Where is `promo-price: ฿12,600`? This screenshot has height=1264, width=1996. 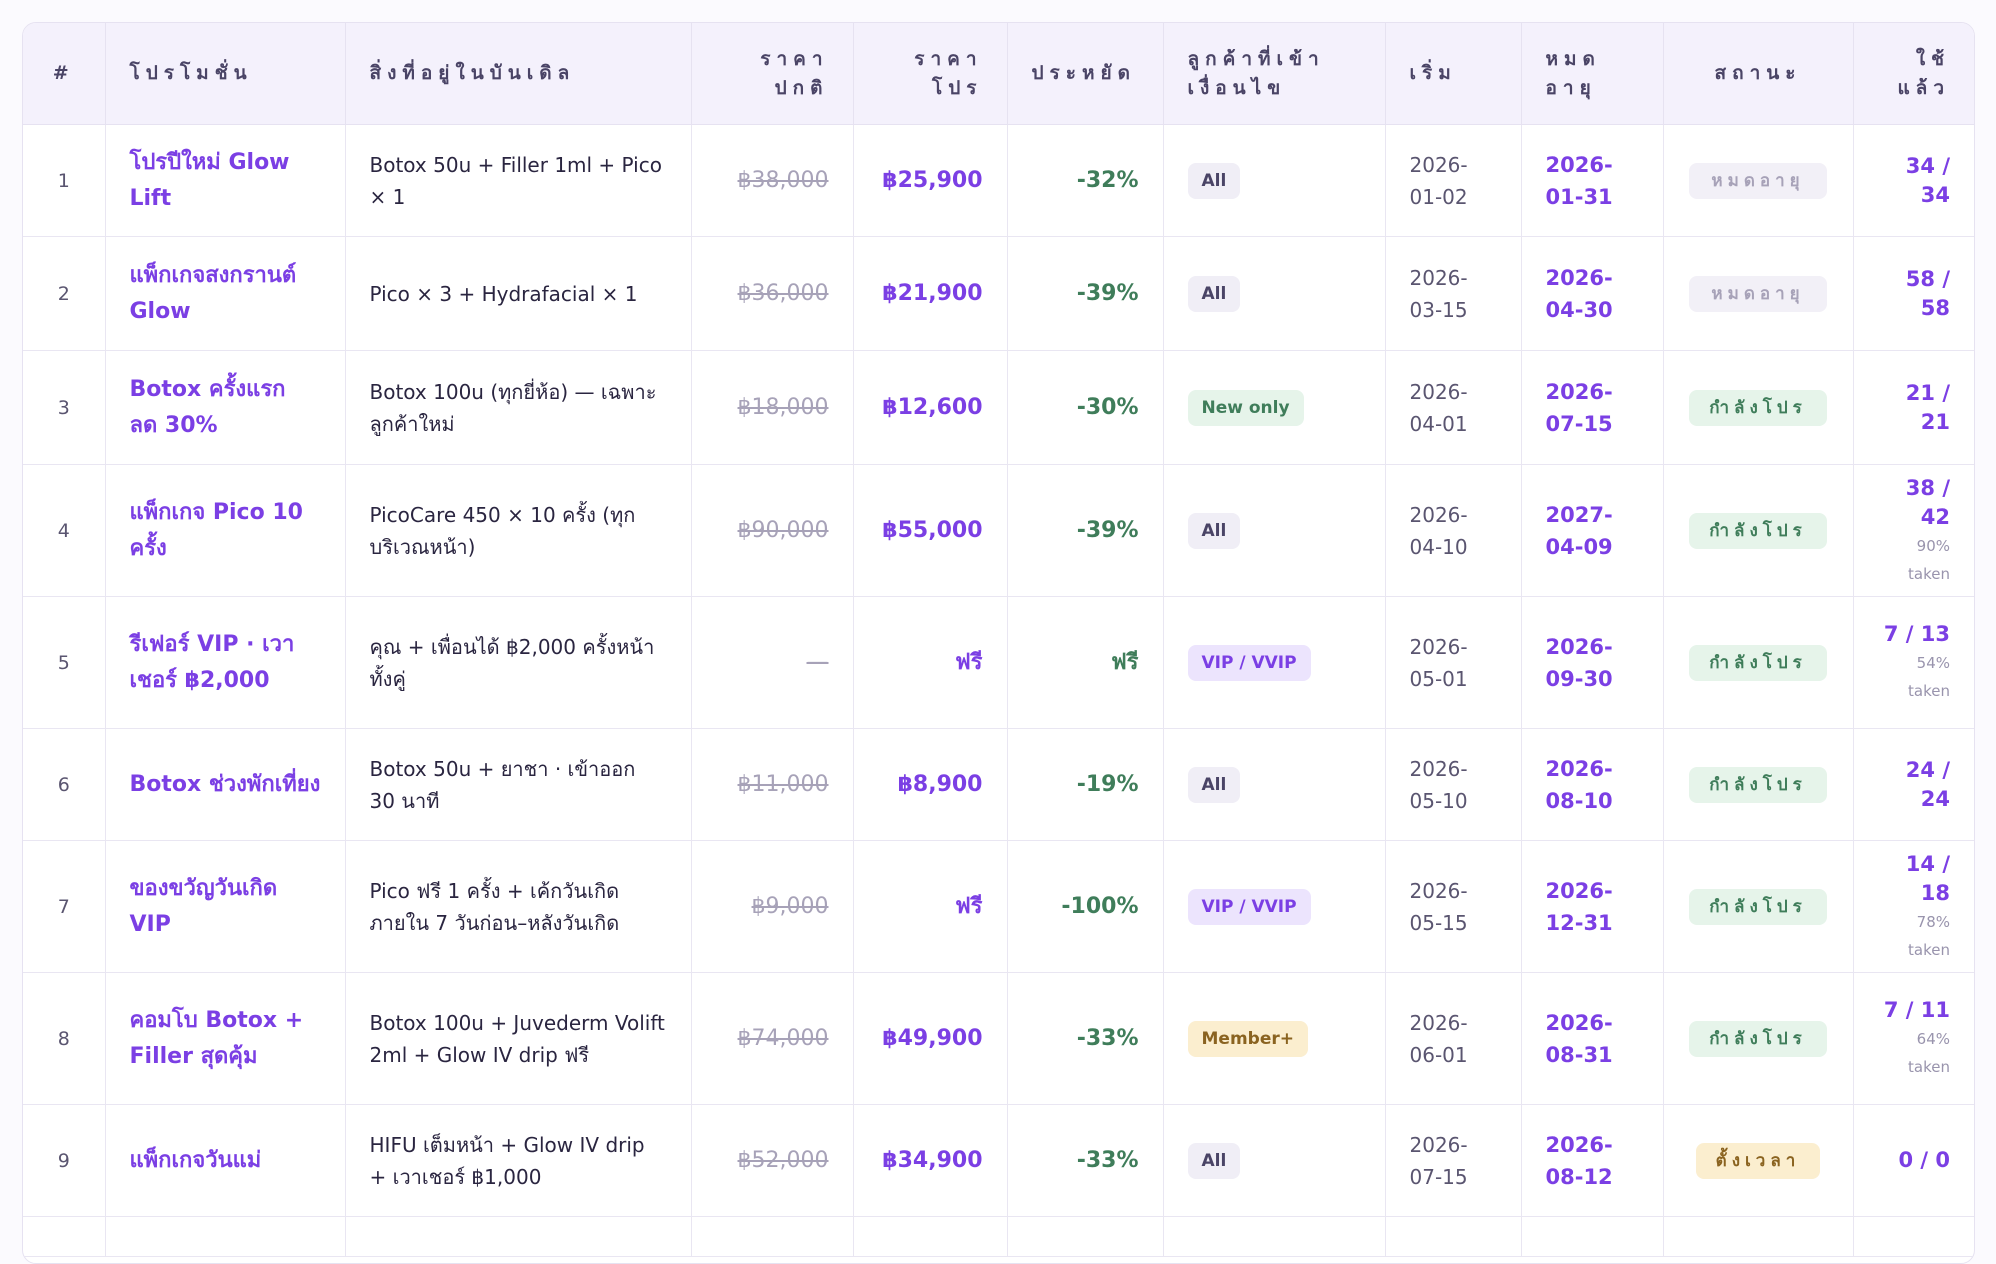
promo-price: ฿12,600 is located at coordinates (930, 407).